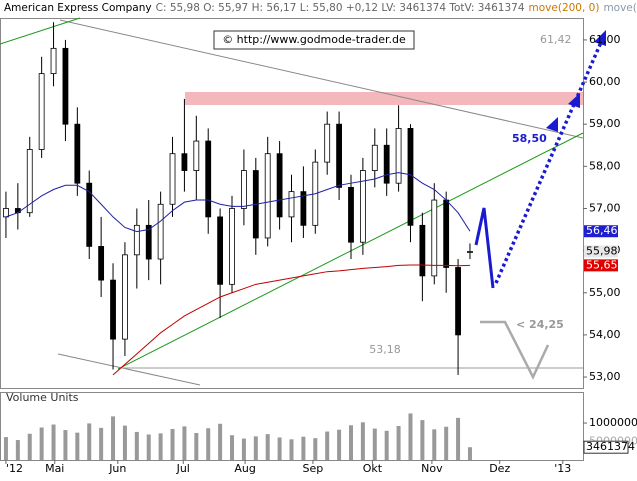 This screenshot has width=637, height=481. I want to click on pattern-annotation: < 24,25, so click(540, 324).